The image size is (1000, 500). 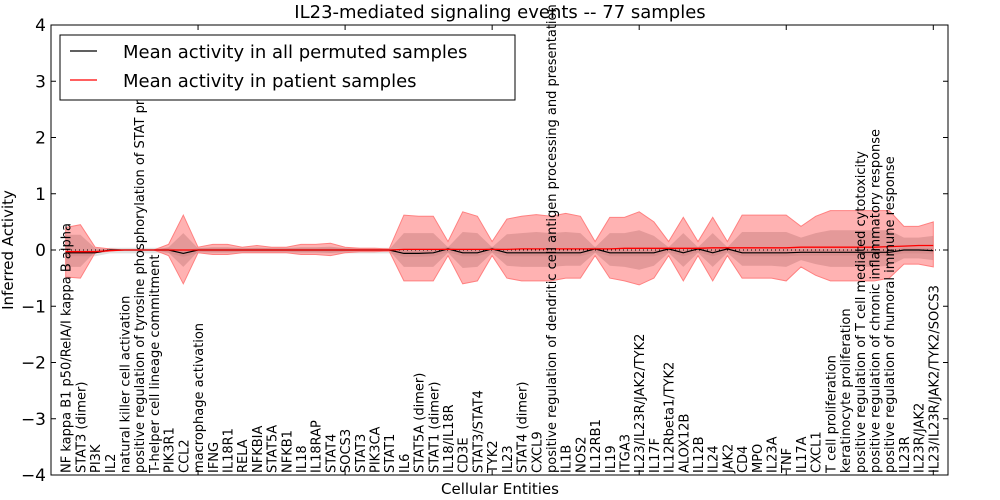 I want to click on x-category-label: IL17F, so click(x=655, y=455).